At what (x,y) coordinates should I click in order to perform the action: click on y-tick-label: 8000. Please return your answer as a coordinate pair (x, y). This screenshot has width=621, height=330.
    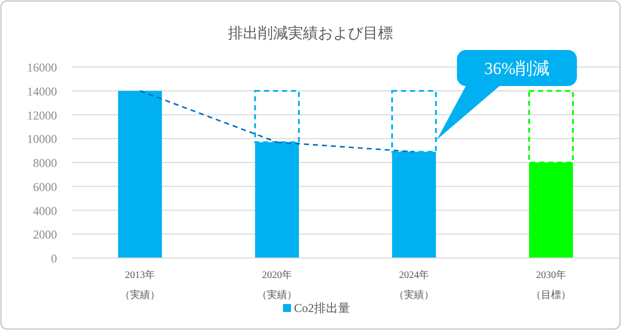
    Looking at the image, I should click on (45, 163).